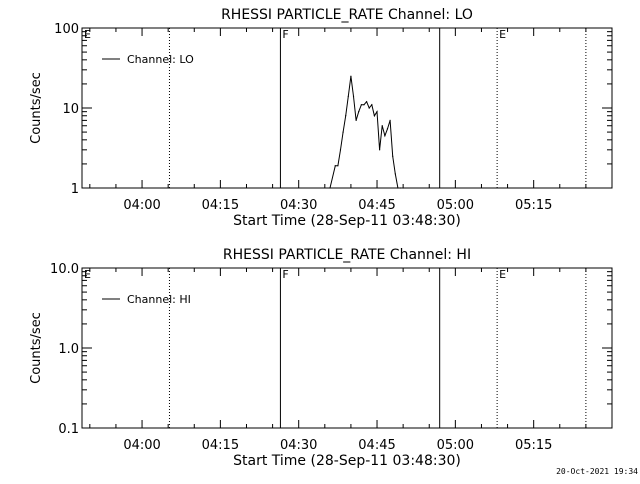 This screenshot has width=640, height=484. I want to click on y-tick-label: 1.0, so click(68, 349).